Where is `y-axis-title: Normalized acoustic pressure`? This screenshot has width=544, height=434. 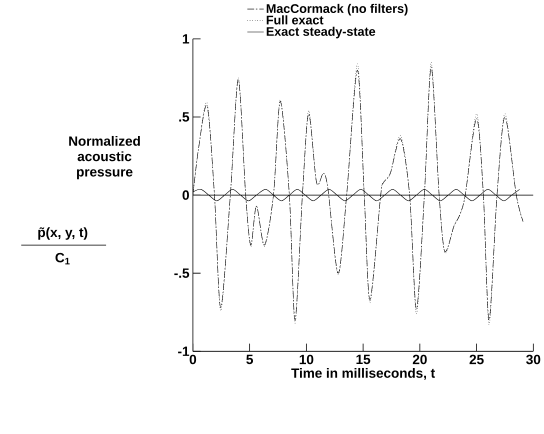 y-axis-title: Normalized acoustic pressure is located at coordinates (104, 158).